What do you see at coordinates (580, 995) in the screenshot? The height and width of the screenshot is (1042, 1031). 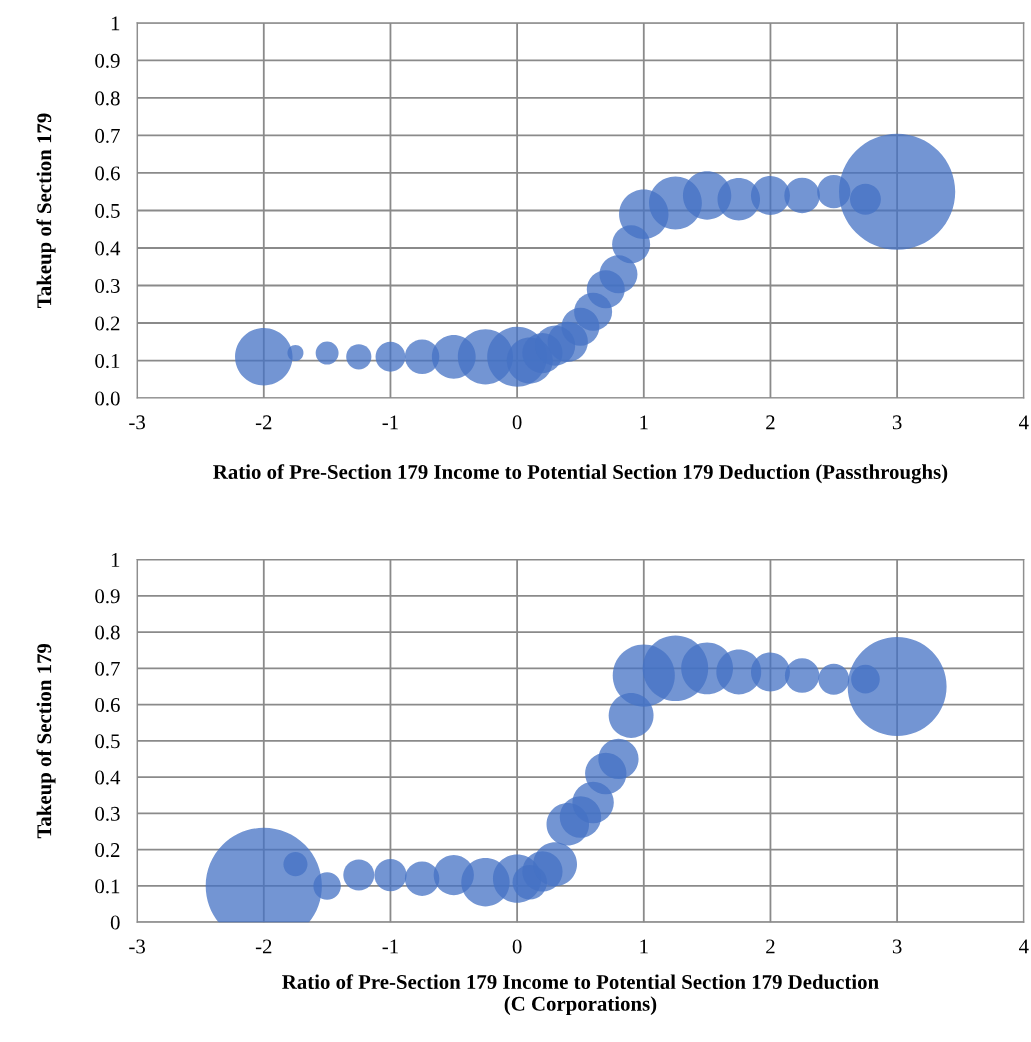 I see `x-axis-title: Ratio of Pre-Section 179 Income to Potential Section 179 Deduction (C Corporations)` at bounding box center [580, 995].